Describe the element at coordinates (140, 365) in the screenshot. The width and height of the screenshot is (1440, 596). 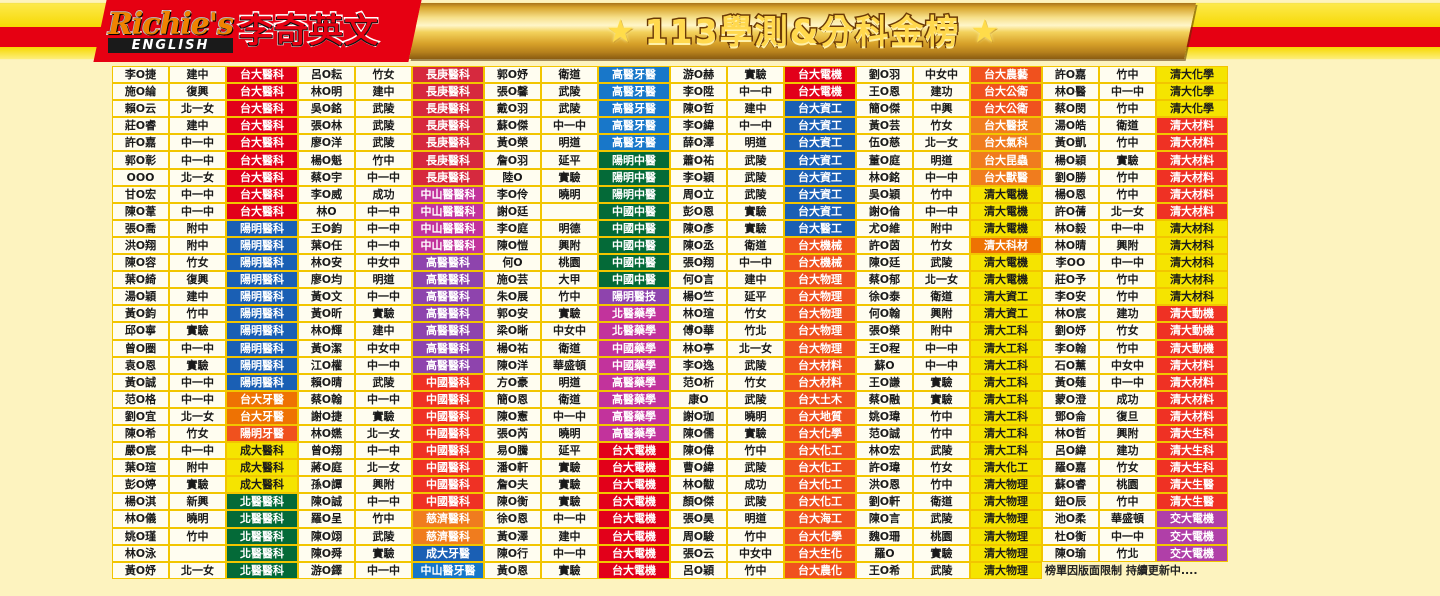
I see `cell-student-name: 袁O恩` at that location.